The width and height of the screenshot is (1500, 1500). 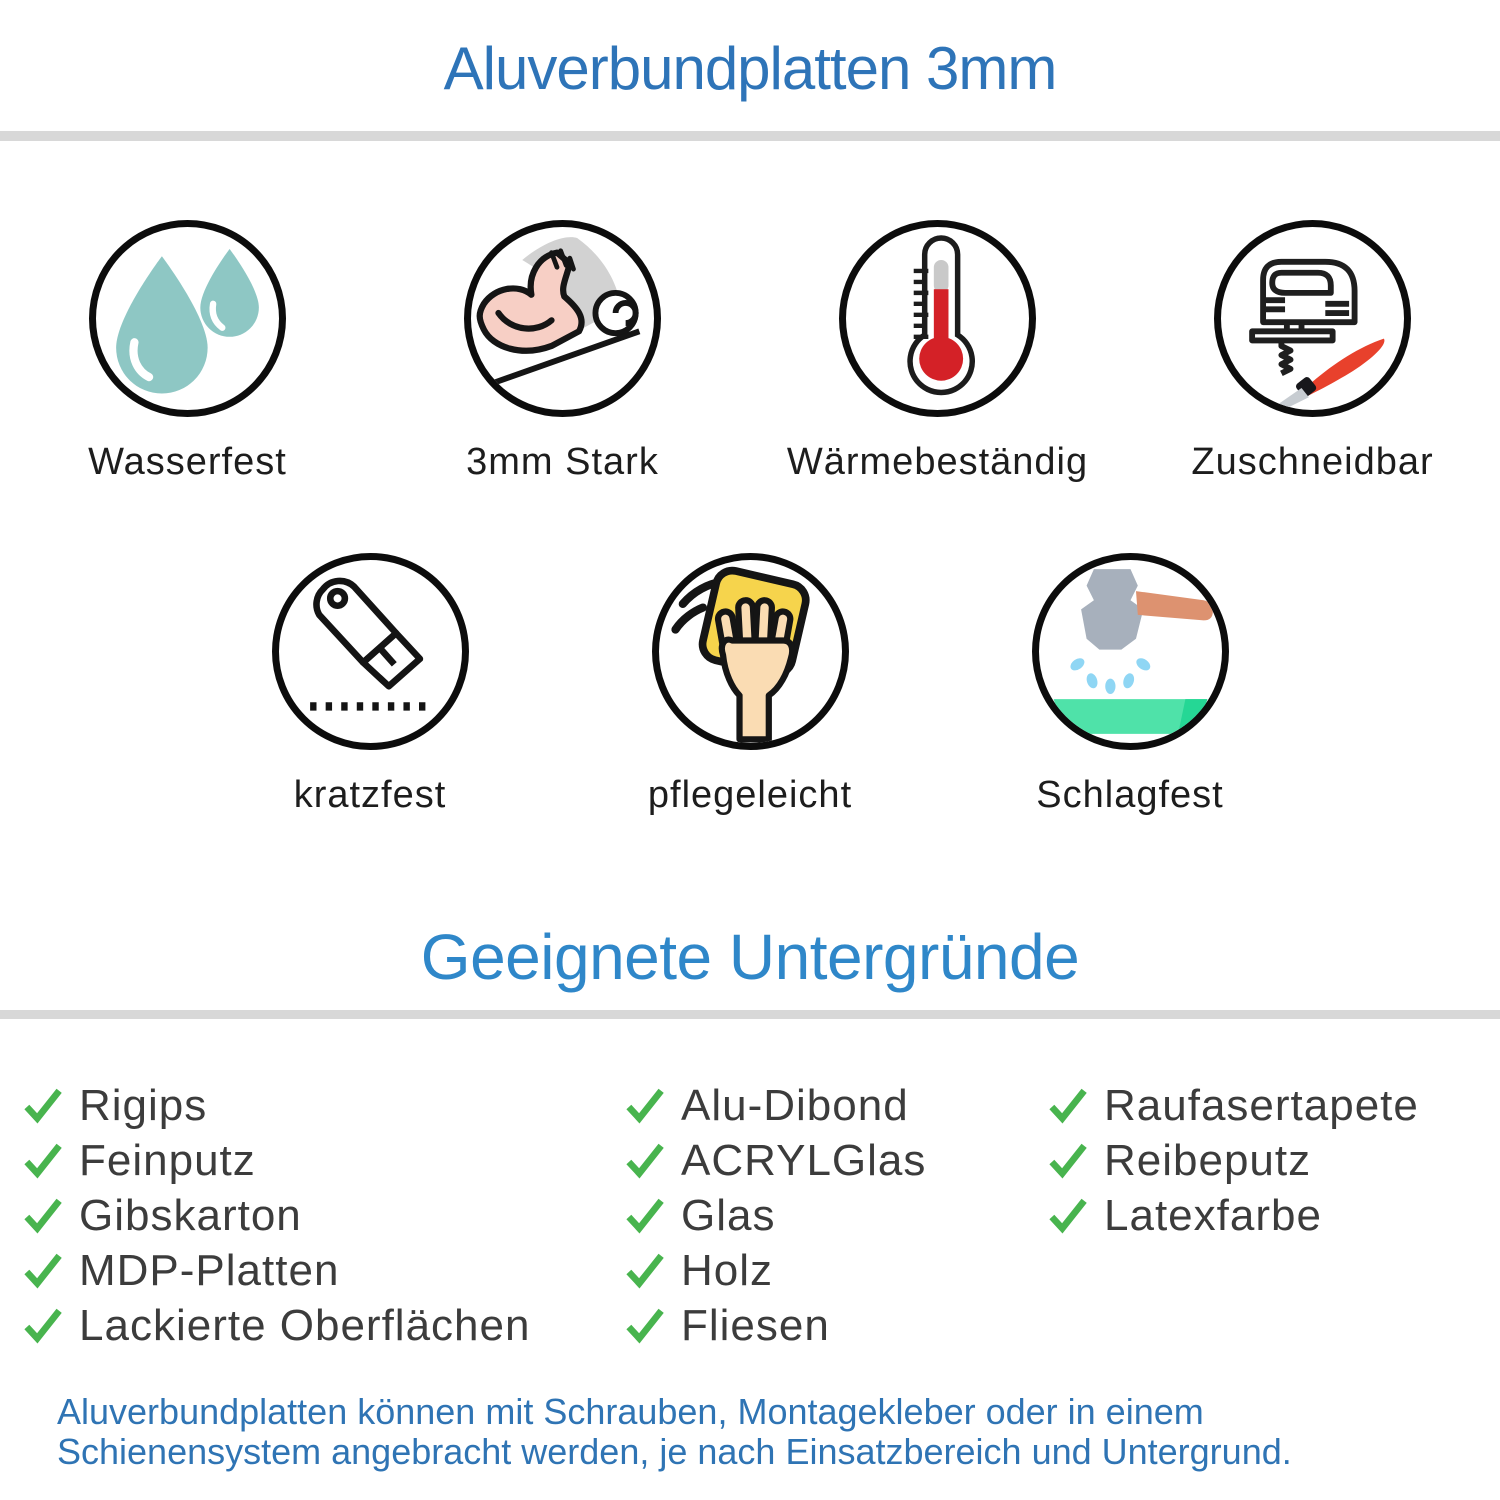 I want to click on list-item: Raufasertapete, so click(x=1233, y=1105).